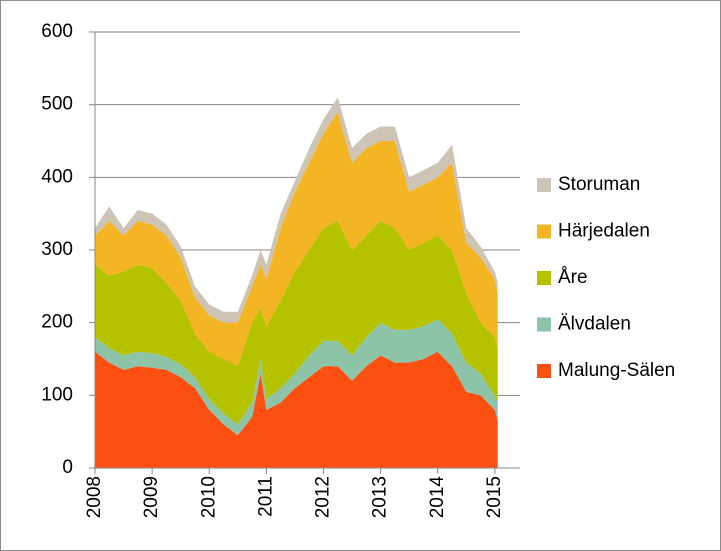 This screenshot has height=551, width=721. Describe the element at coordinates (323, 497) in the screenshot. I see `x-tick-label: 2012` at that location.